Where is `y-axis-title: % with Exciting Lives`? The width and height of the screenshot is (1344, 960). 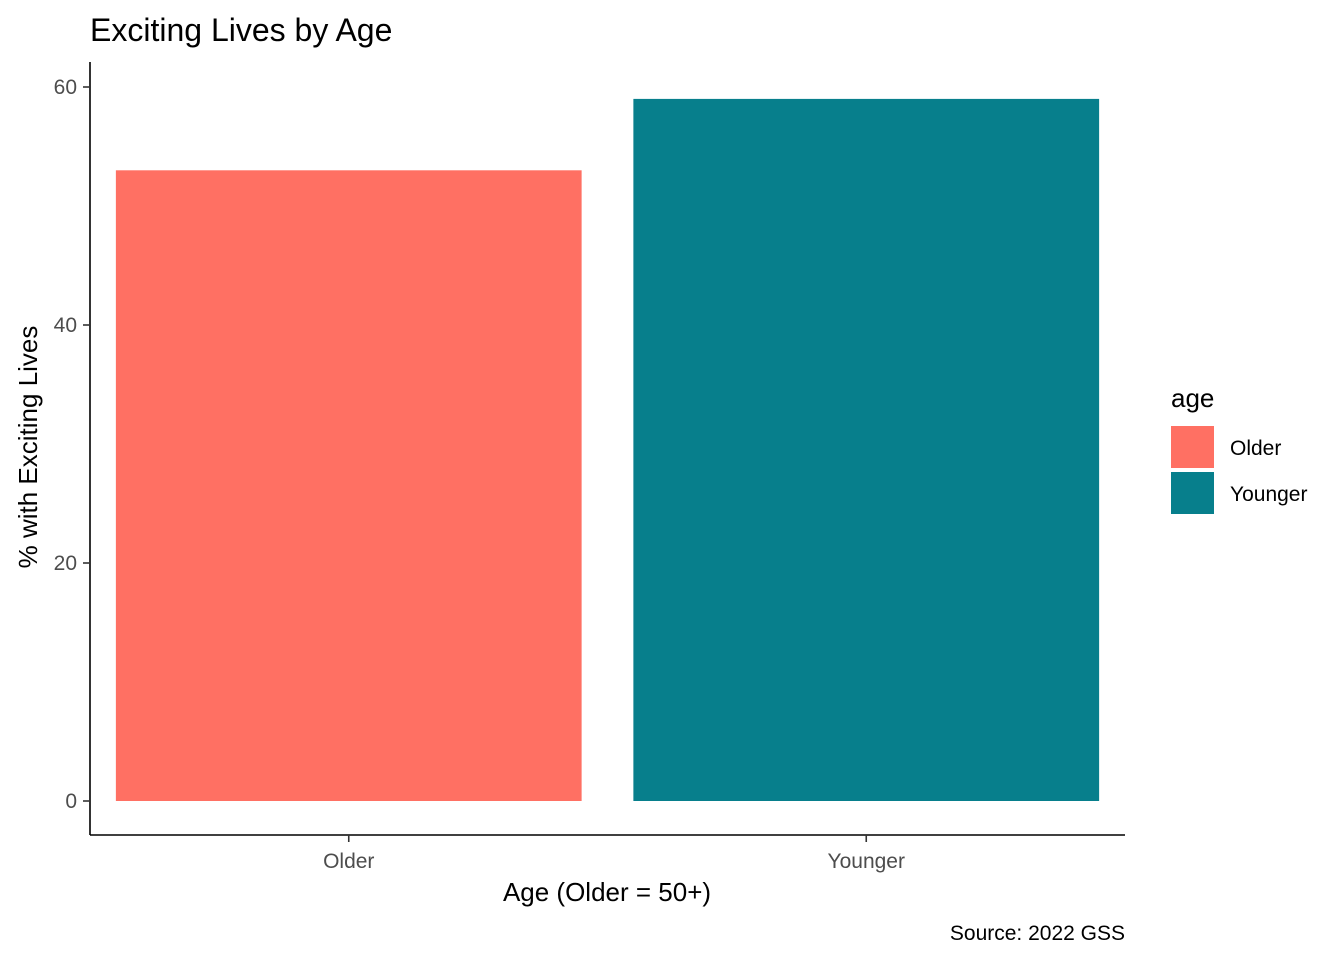 y-axis-title: % with Exciting Lives is located at coordinates (28, 447).